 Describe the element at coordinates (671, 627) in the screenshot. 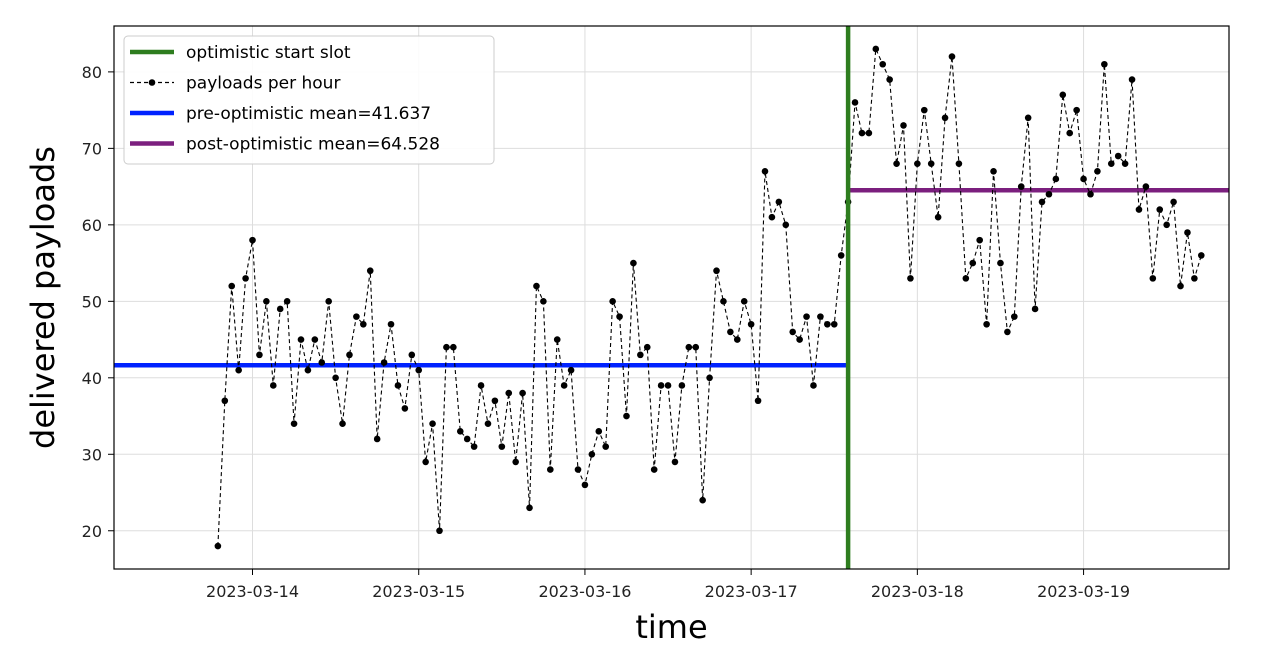

I see `x-axis-title: time` at that location.